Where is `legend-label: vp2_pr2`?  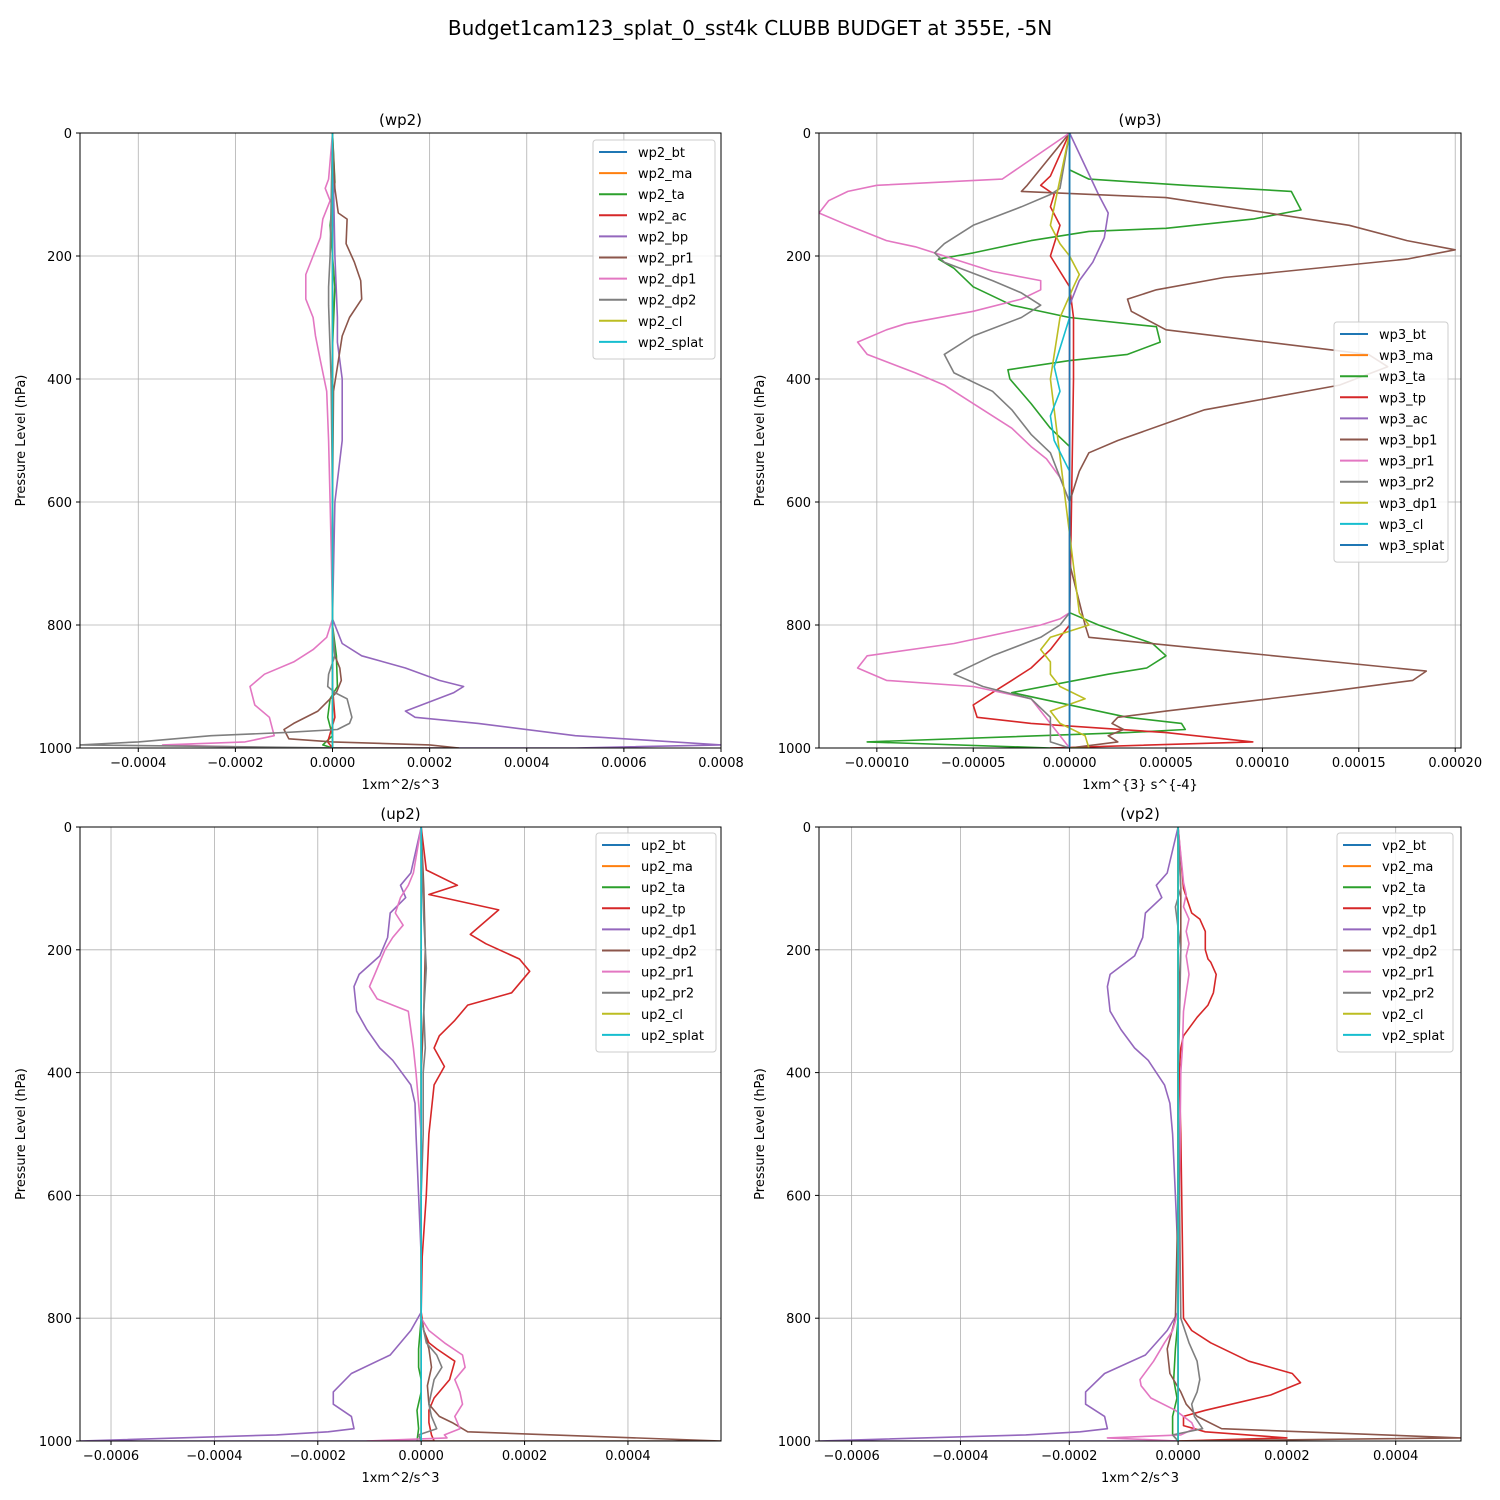
legend-label: vp2_pr2 is located at coordinates (1408, 994).